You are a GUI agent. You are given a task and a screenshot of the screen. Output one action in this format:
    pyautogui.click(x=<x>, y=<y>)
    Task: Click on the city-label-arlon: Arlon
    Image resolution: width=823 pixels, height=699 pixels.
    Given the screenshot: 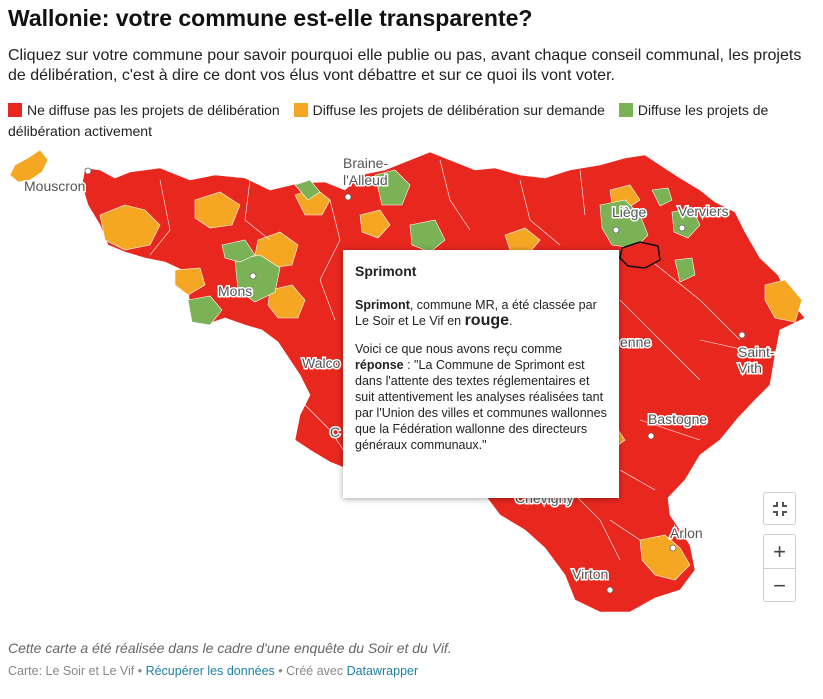 What is the action you would take?
    pyautogui.click(x=686, y=533)
    